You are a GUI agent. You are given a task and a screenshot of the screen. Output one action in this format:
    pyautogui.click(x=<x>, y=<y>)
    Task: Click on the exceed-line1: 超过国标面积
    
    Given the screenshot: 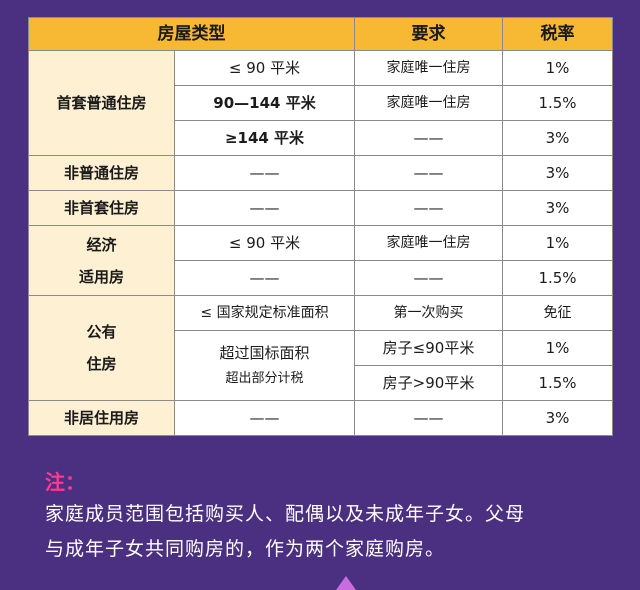 What is the action you would take?
    pyautogui.click(x=264, y=352)
    